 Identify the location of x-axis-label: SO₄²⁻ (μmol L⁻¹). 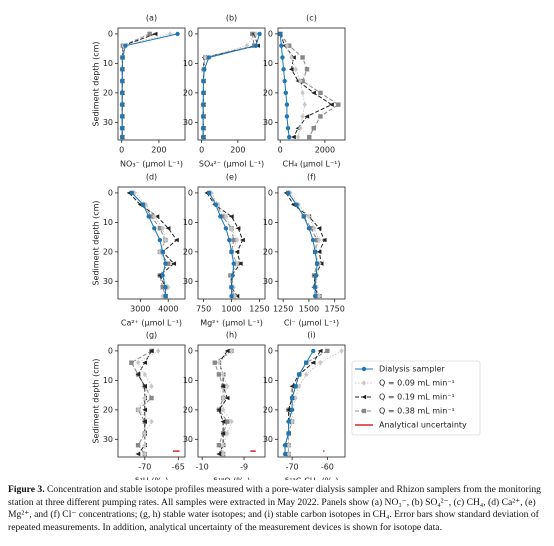
(231, 164).